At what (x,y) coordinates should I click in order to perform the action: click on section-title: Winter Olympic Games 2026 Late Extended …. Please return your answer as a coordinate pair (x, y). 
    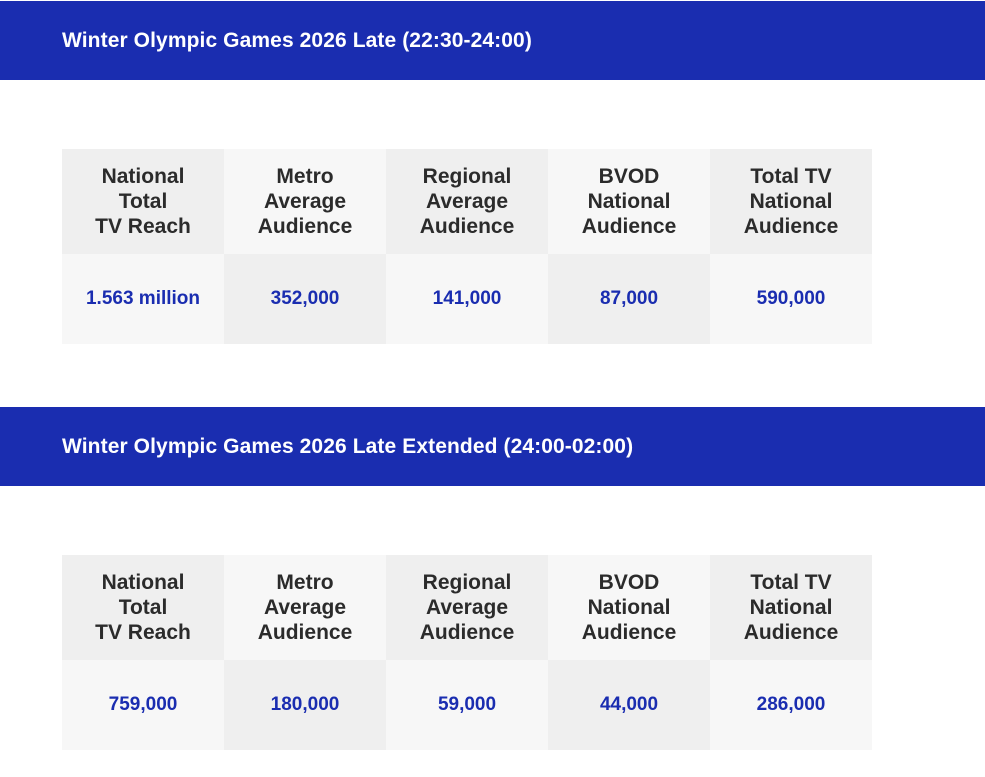
    Looking at the image, I should click on (348, 446).